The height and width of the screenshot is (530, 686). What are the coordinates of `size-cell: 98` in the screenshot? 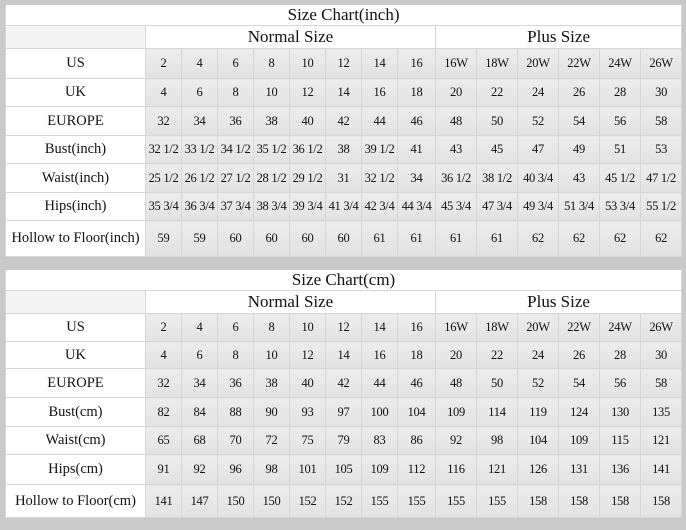 It's located at (497, 440).